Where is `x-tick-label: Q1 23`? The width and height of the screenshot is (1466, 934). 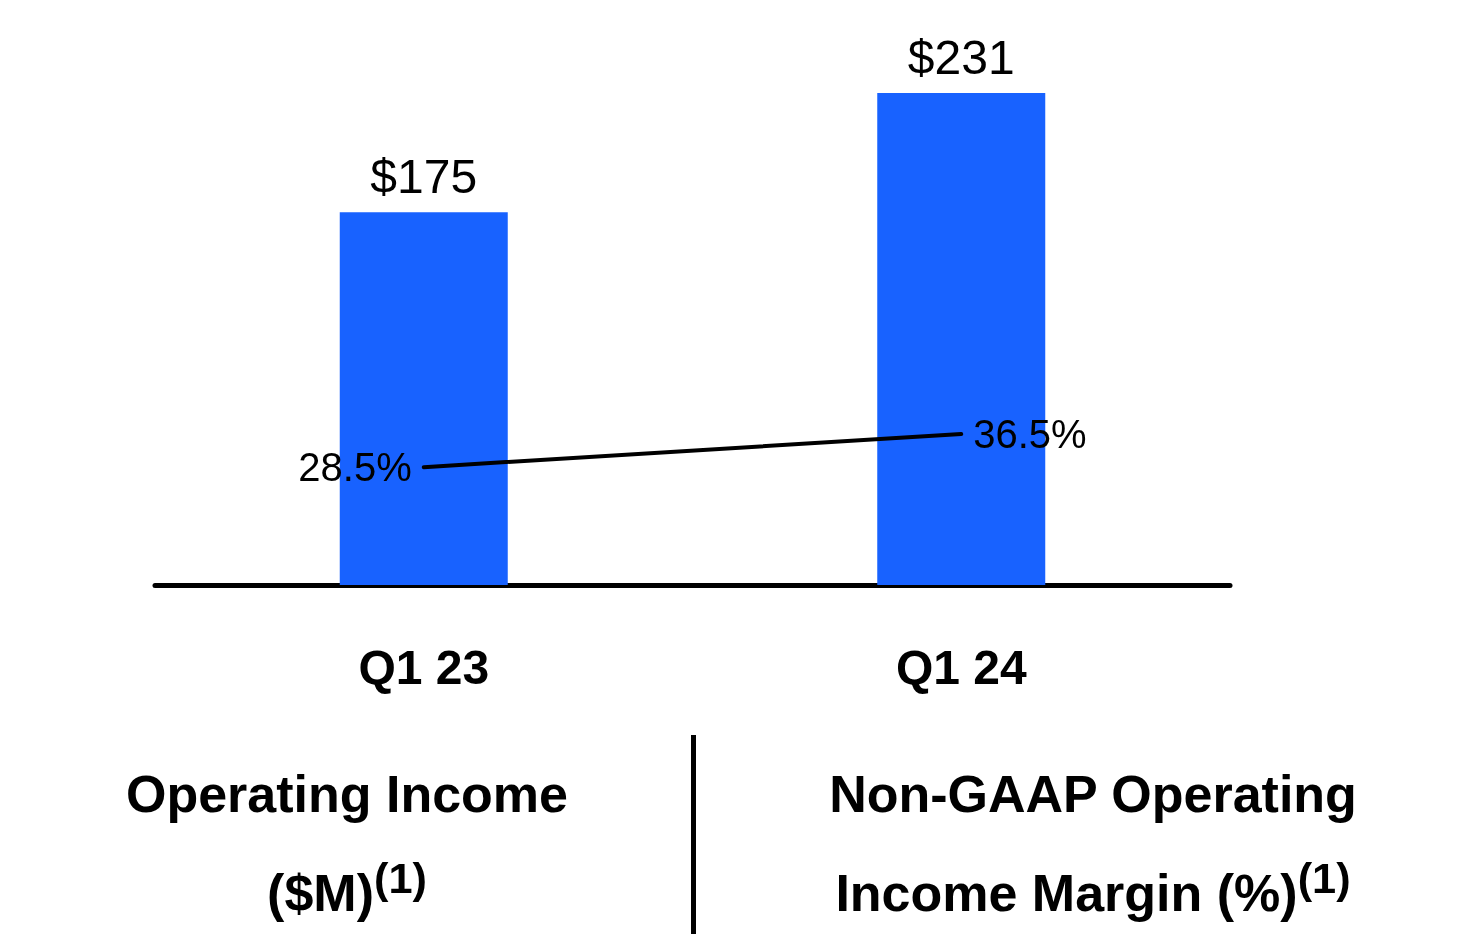
x-tick-label: Q1 23 is located at coordinates (424, 667).